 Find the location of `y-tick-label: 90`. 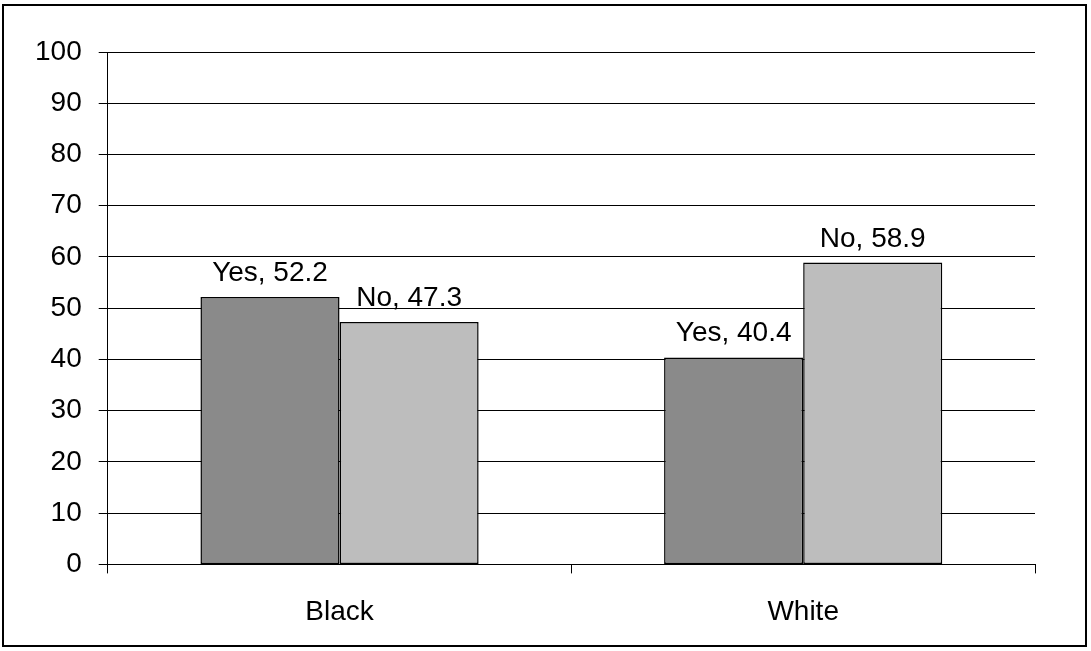

y-tick-label: 90 is located at coordinates (66, 101).